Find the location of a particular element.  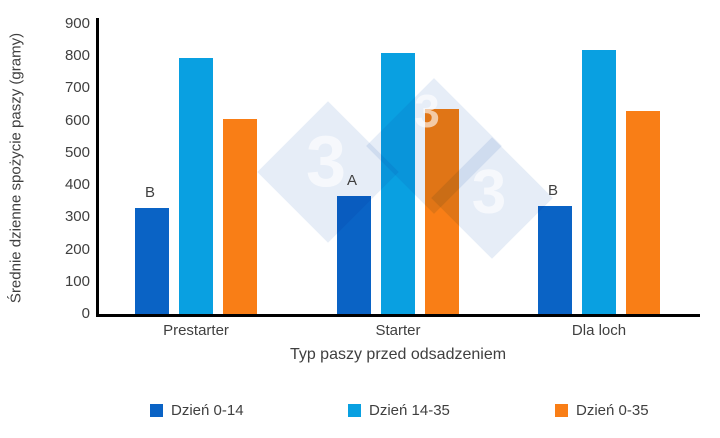

legend-item-2: Dzień 14-35 is located at coordinates (399, 410).